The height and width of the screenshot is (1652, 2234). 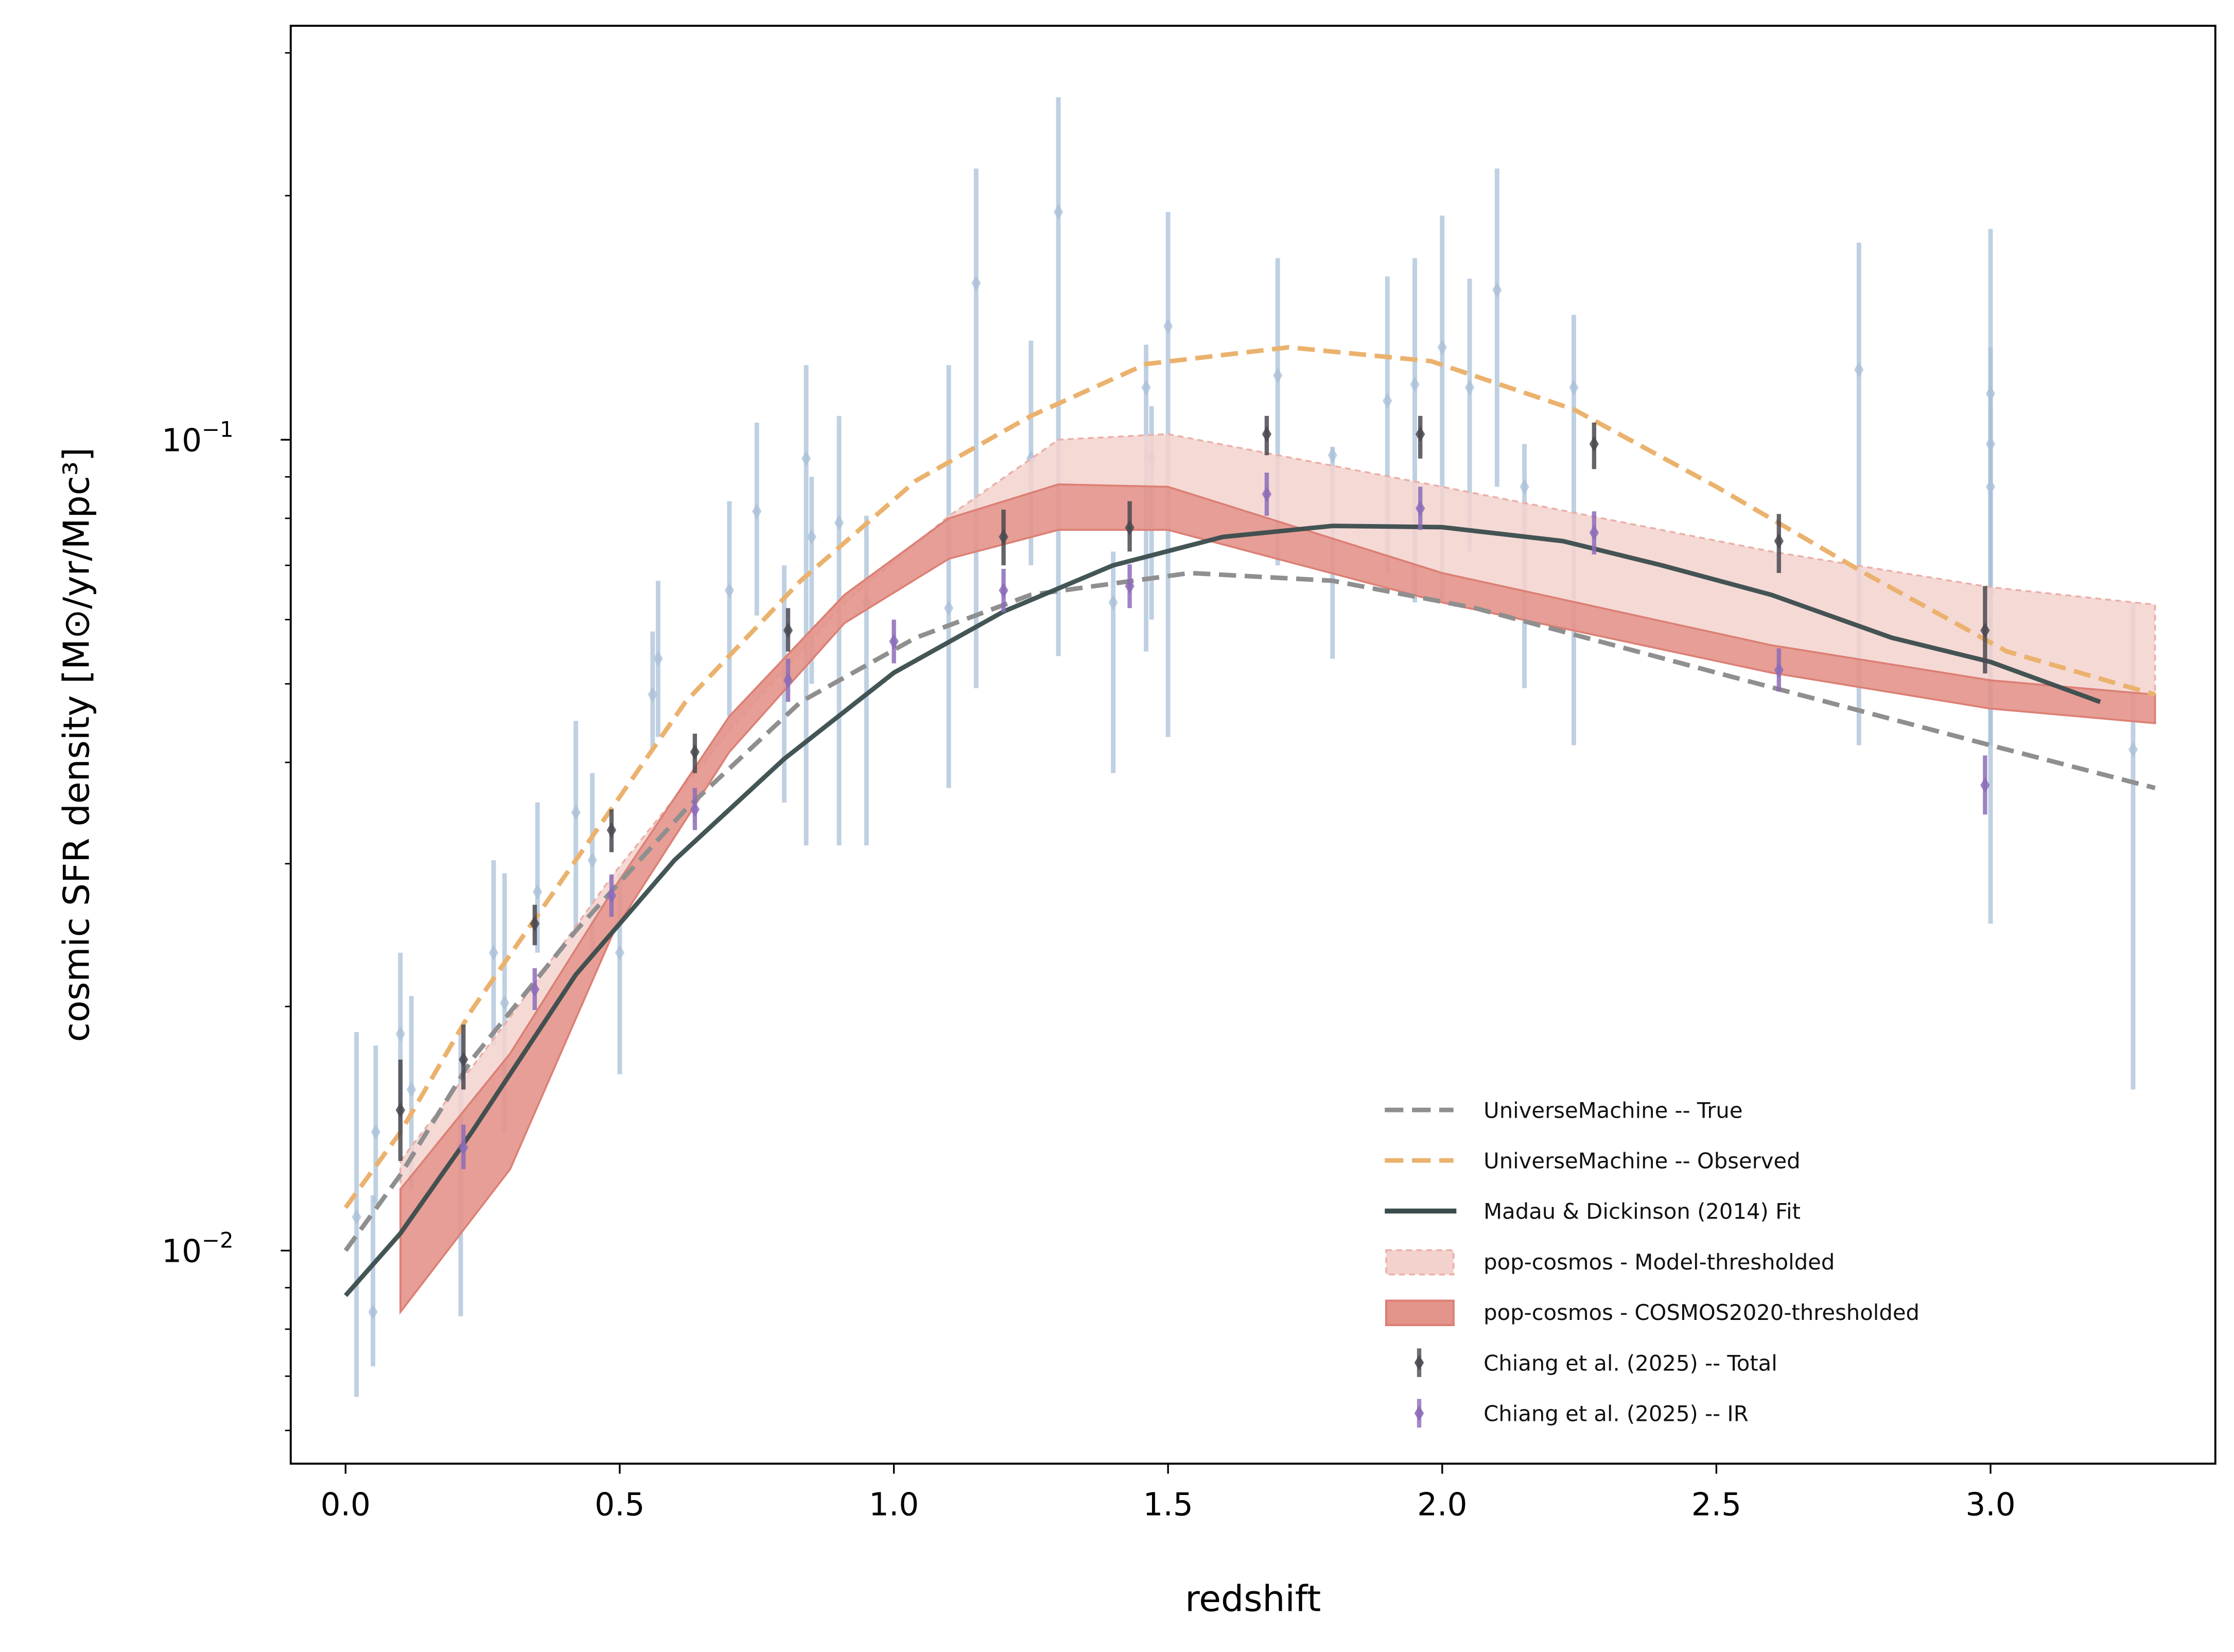 I want to click on x-axis-label: redshift, so click(x=1253, y=1599).